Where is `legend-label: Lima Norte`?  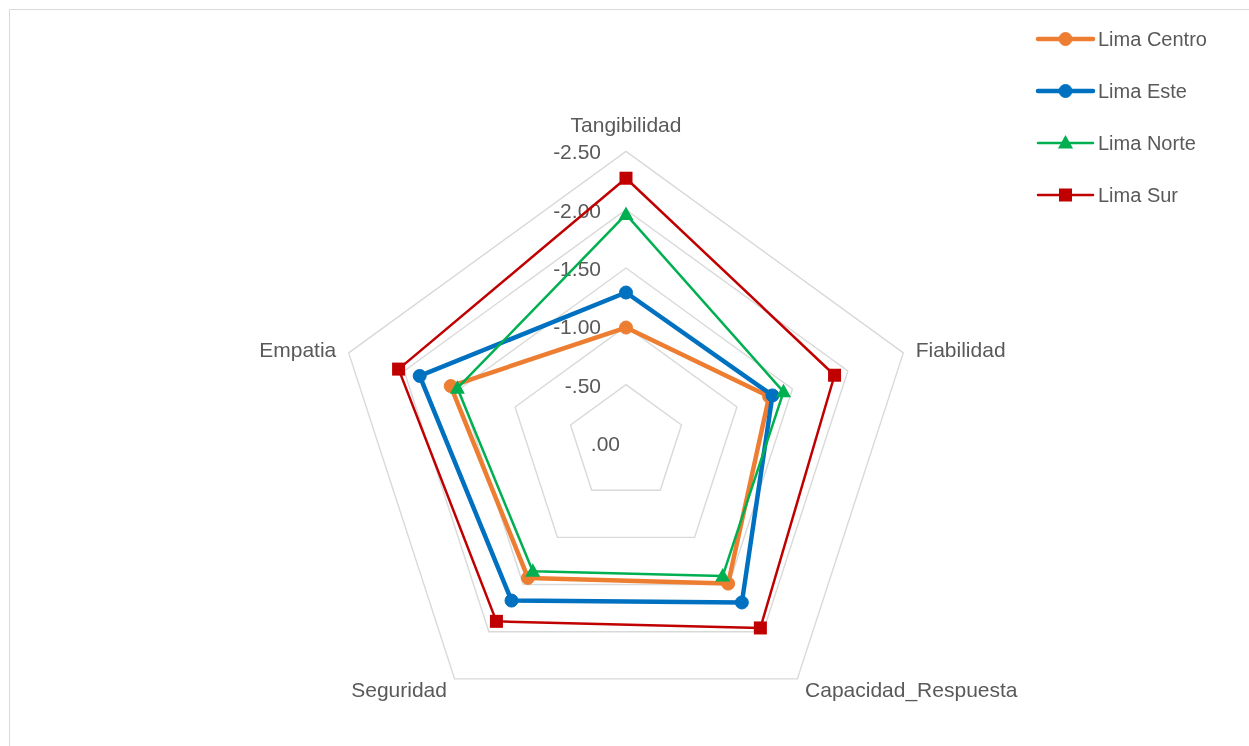 legend-label: Lima Norte is located at coordinates (1147, 143).